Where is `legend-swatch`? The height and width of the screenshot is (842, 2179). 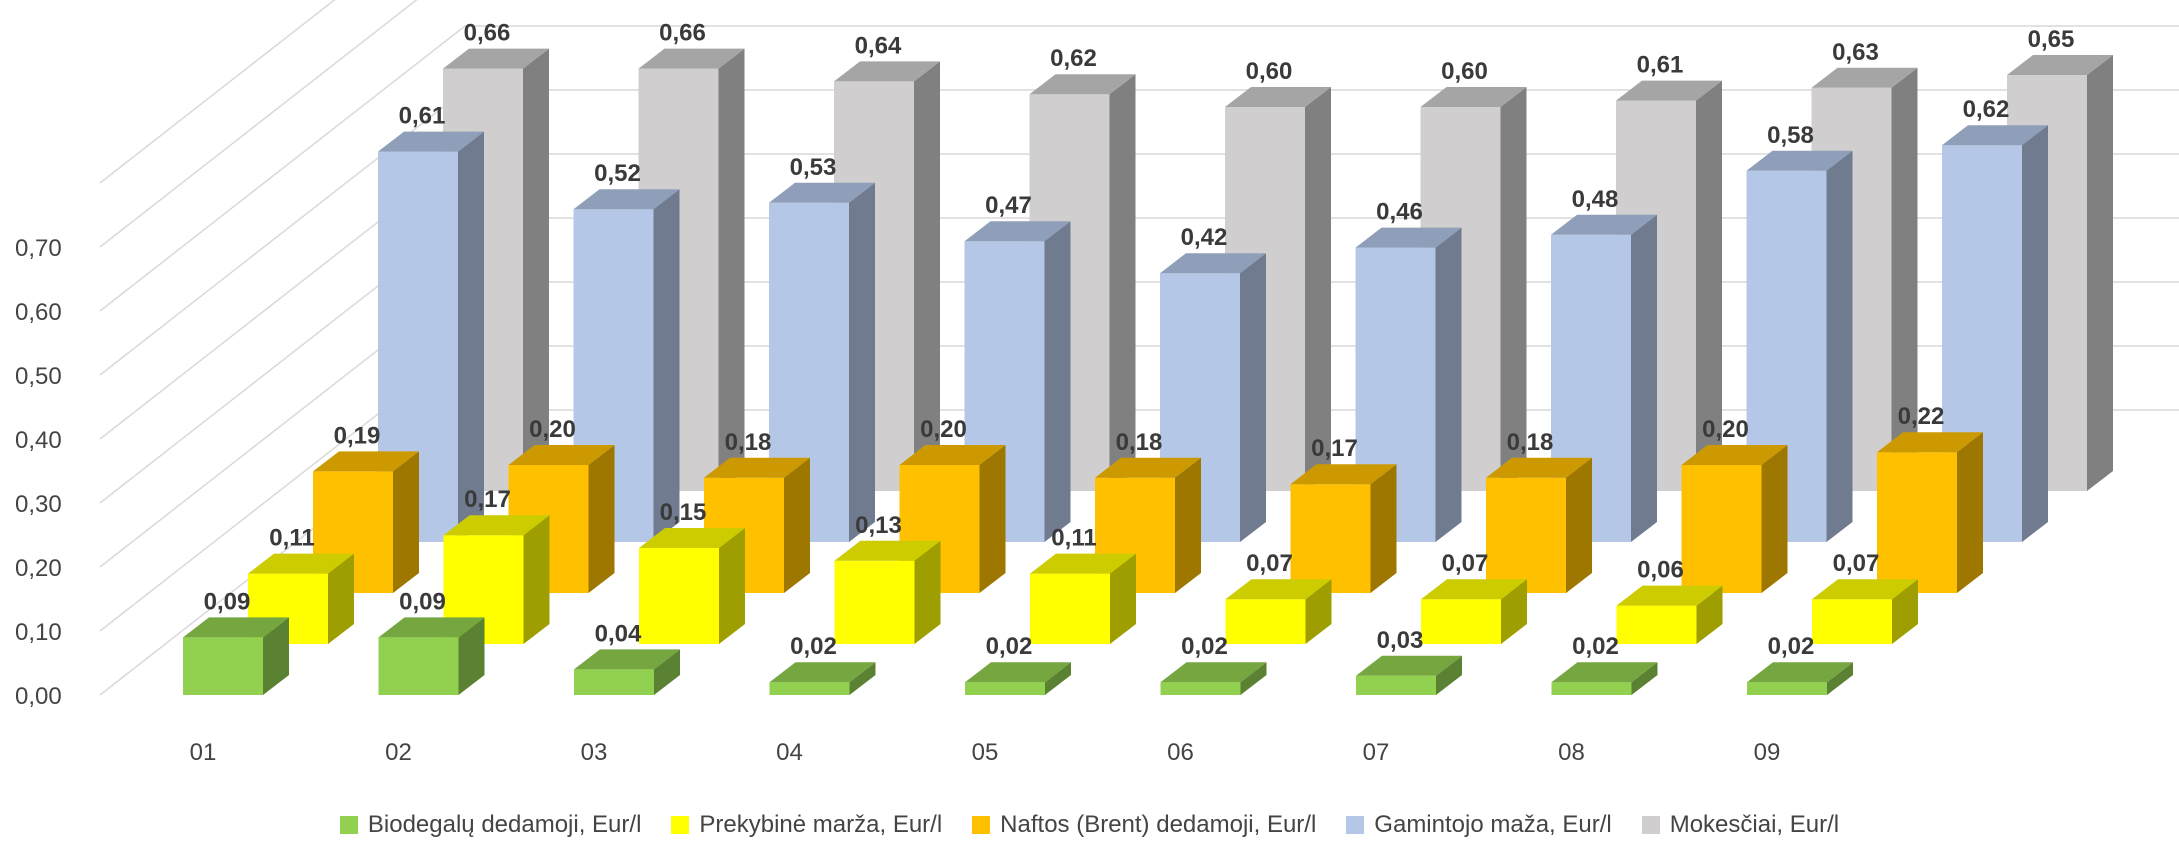 legend-swatch is located at coordinates (1650, 825).